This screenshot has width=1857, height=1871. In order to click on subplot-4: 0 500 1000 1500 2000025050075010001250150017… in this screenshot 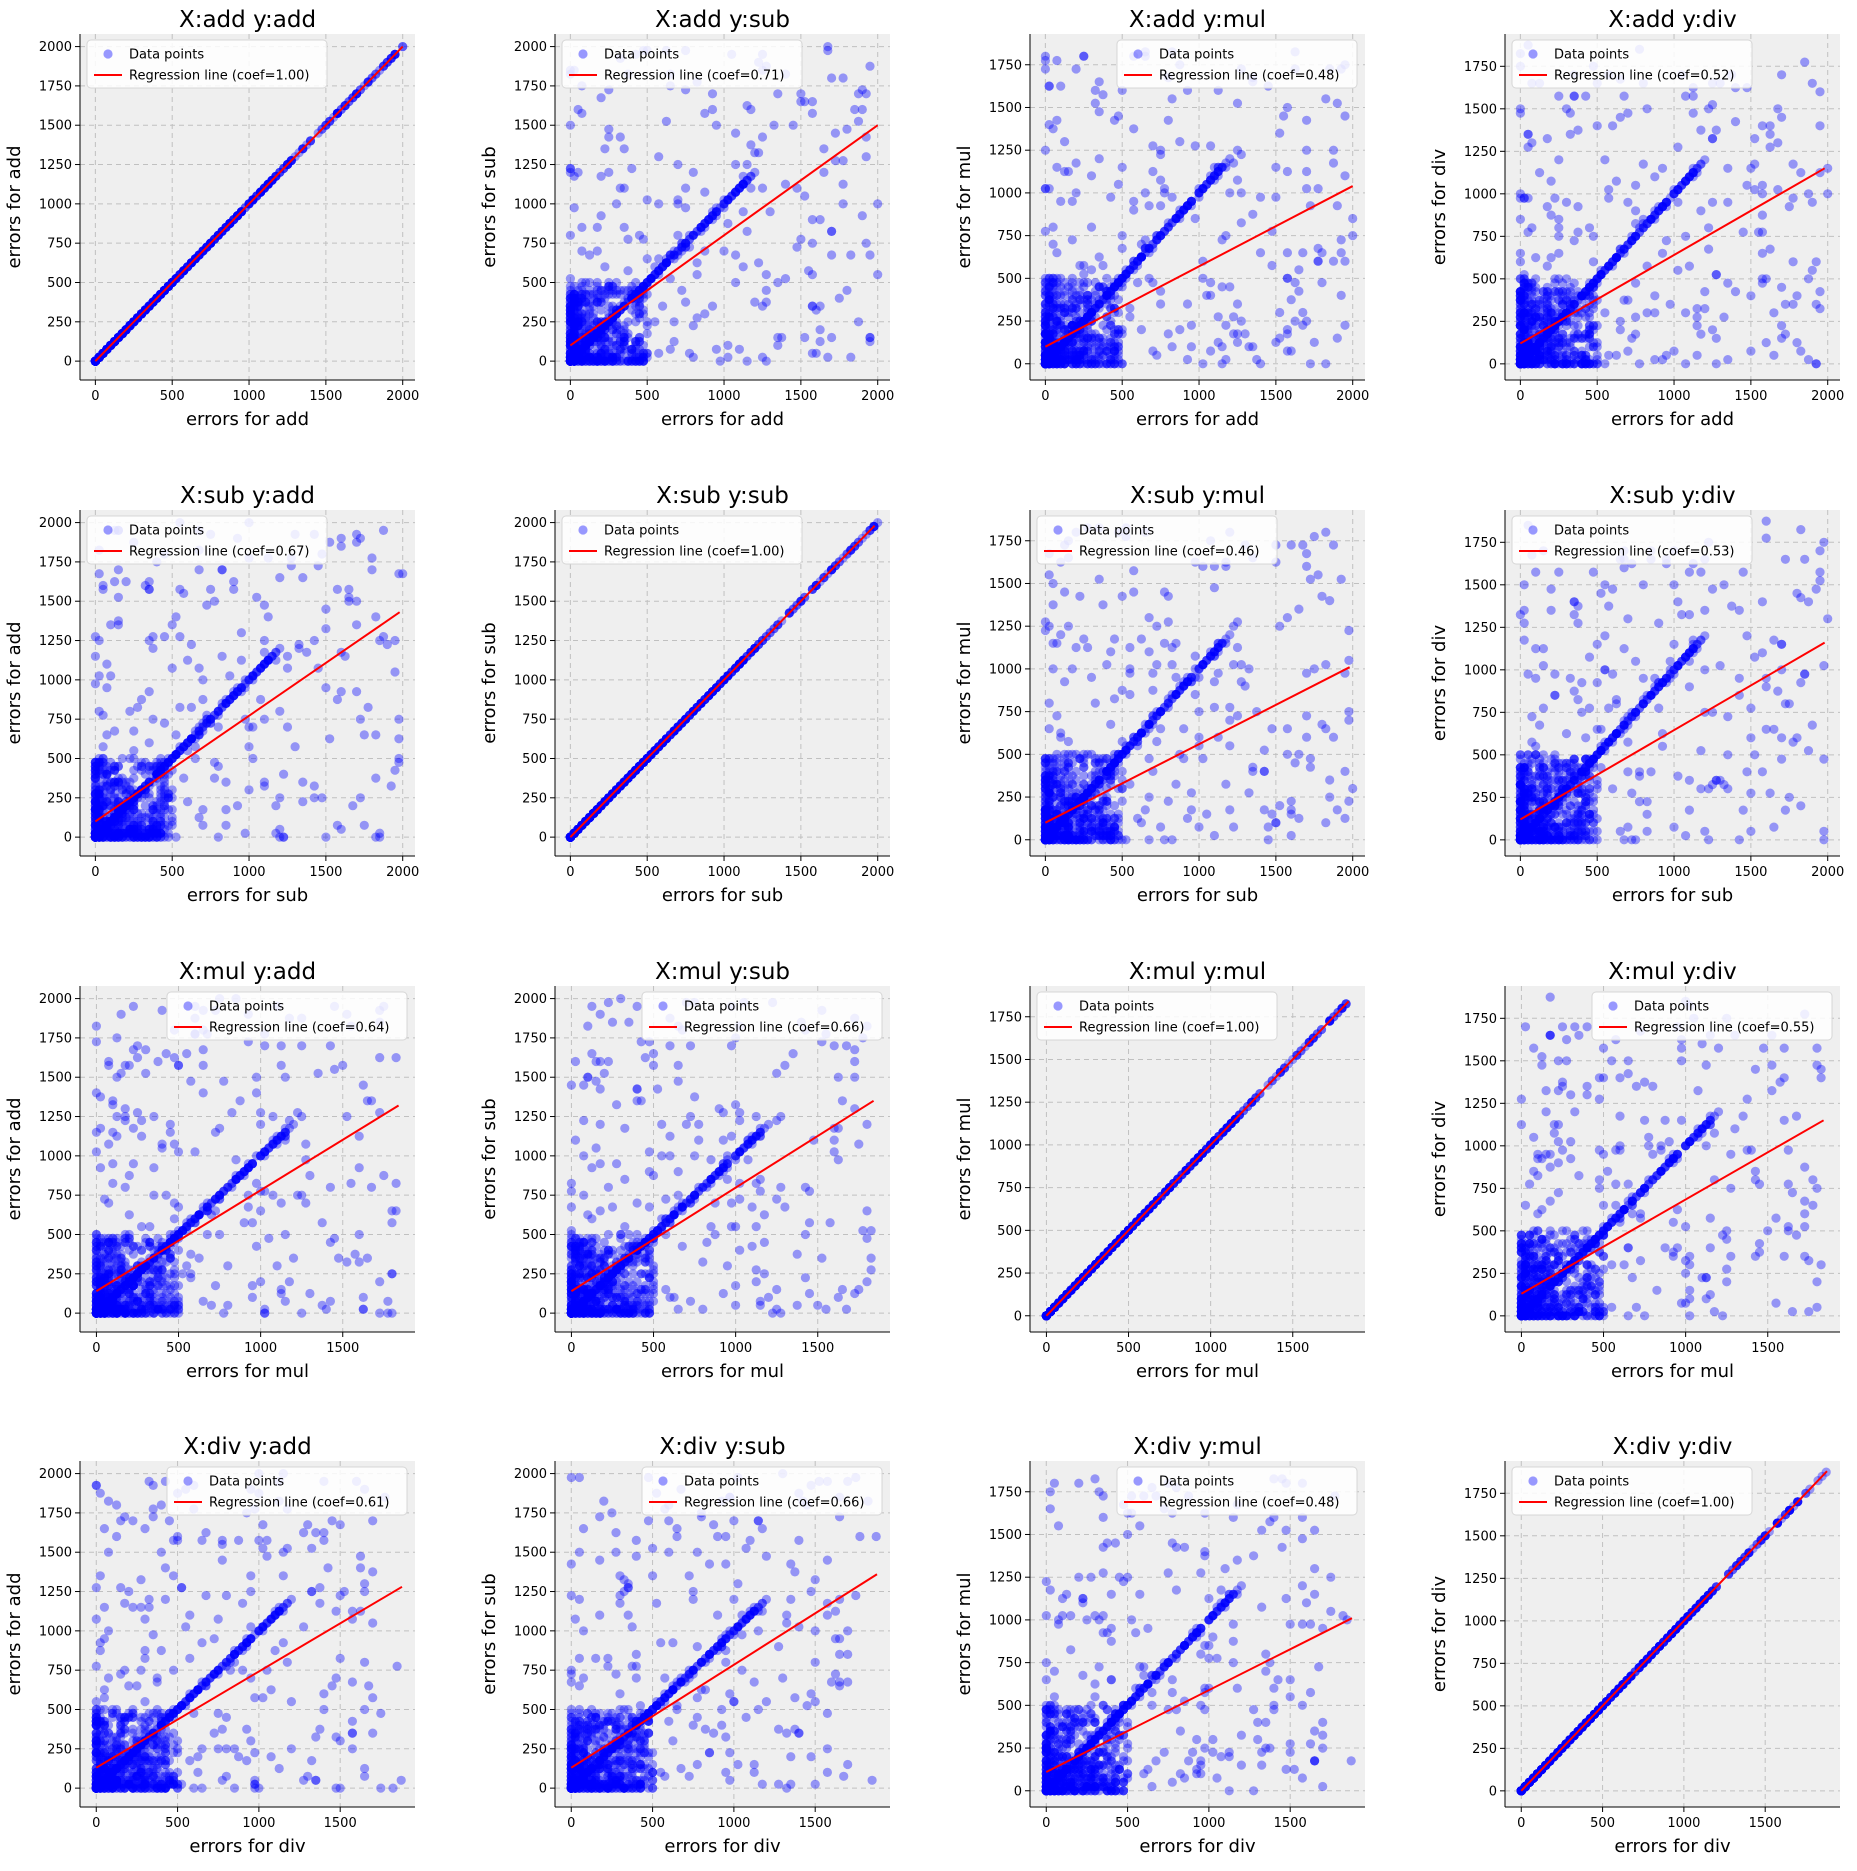, I will do `click(1636, 218)`.